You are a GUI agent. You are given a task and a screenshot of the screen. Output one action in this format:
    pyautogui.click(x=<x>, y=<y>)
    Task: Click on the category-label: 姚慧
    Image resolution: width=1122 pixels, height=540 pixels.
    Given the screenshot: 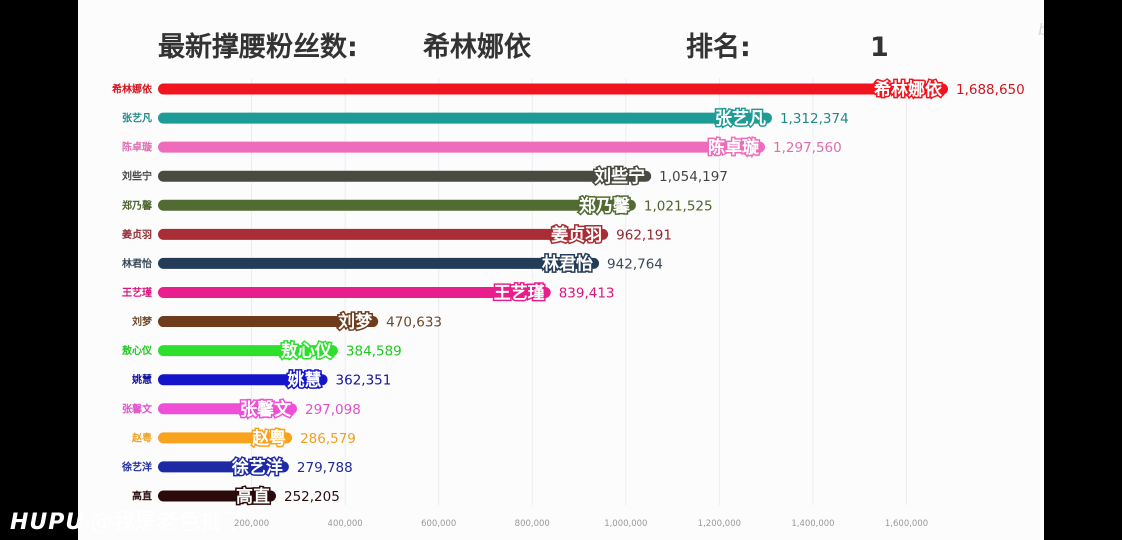 What is the action you would take?
    pyautogui.click(x=141, y=379)
    